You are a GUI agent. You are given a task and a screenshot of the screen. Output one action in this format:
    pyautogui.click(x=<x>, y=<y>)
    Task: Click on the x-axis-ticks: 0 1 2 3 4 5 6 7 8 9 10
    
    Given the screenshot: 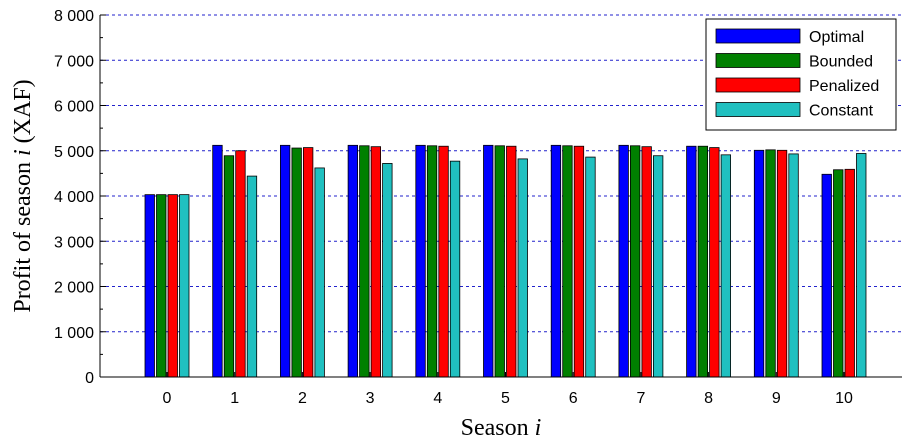 What is the action you would take?
    pyautogui.click(x=508, y=389)
    